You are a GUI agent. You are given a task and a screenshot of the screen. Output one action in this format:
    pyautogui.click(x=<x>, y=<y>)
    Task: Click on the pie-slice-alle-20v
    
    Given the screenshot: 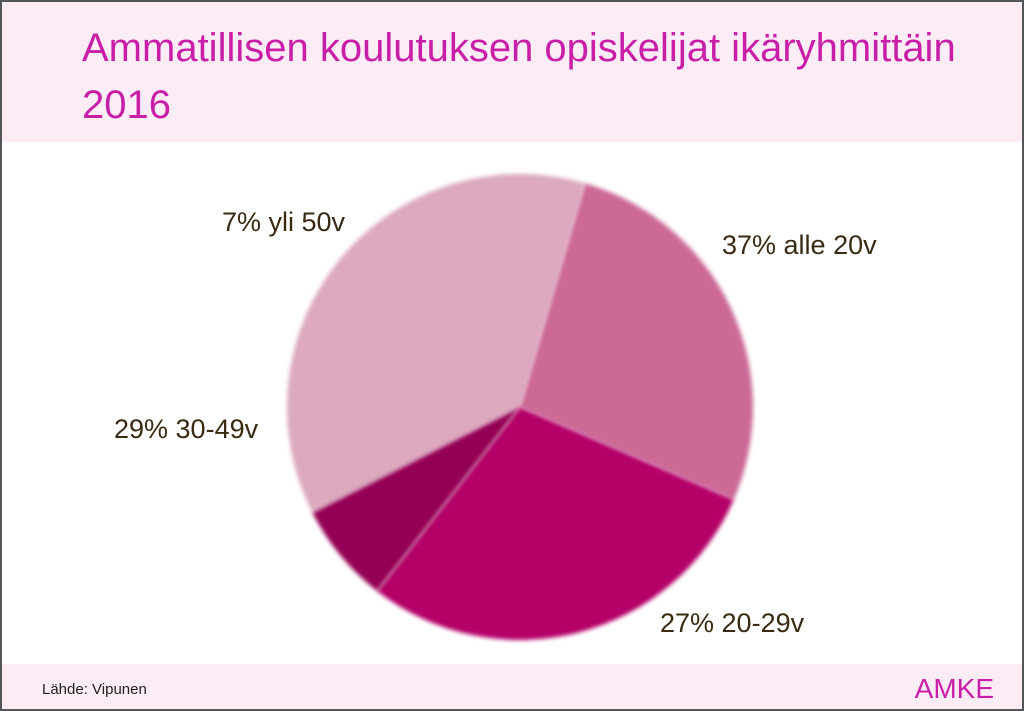 What is the action you would take?
    pyautogui.click(x=436, y=343)
    